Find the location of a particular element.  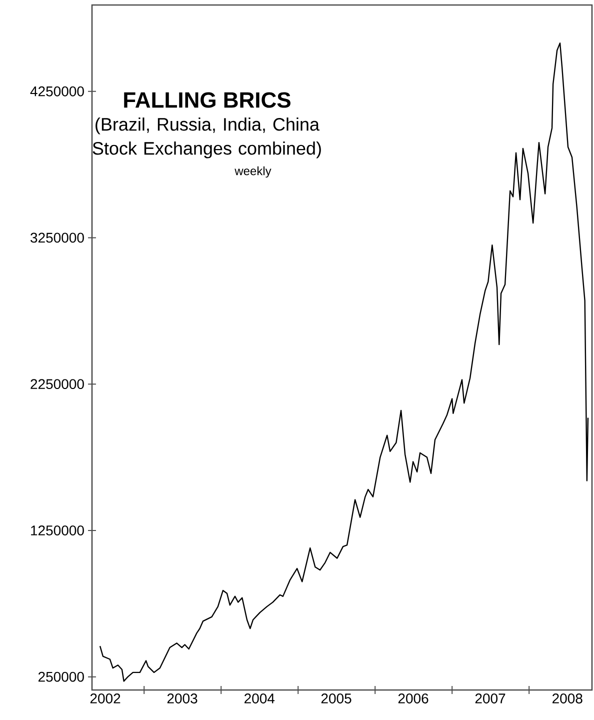

x-tick-label: 2003 is located at coordinates (182, 699).